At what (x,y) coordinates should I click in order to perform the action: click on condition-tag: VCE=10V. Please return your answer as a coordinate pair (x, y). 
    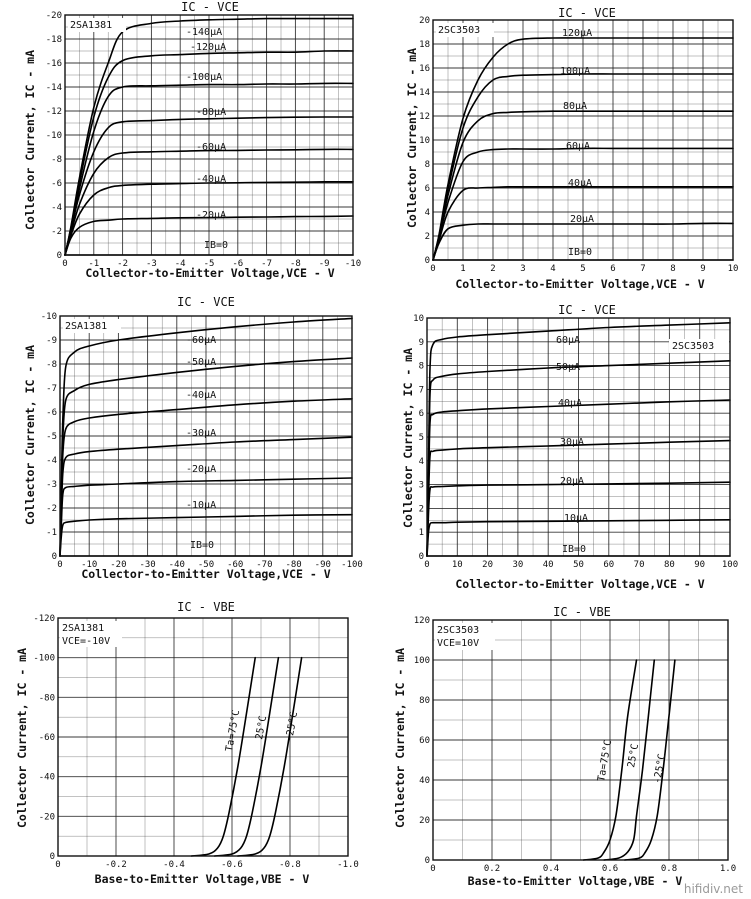
    Looking at the image, I should click on (458, 643).